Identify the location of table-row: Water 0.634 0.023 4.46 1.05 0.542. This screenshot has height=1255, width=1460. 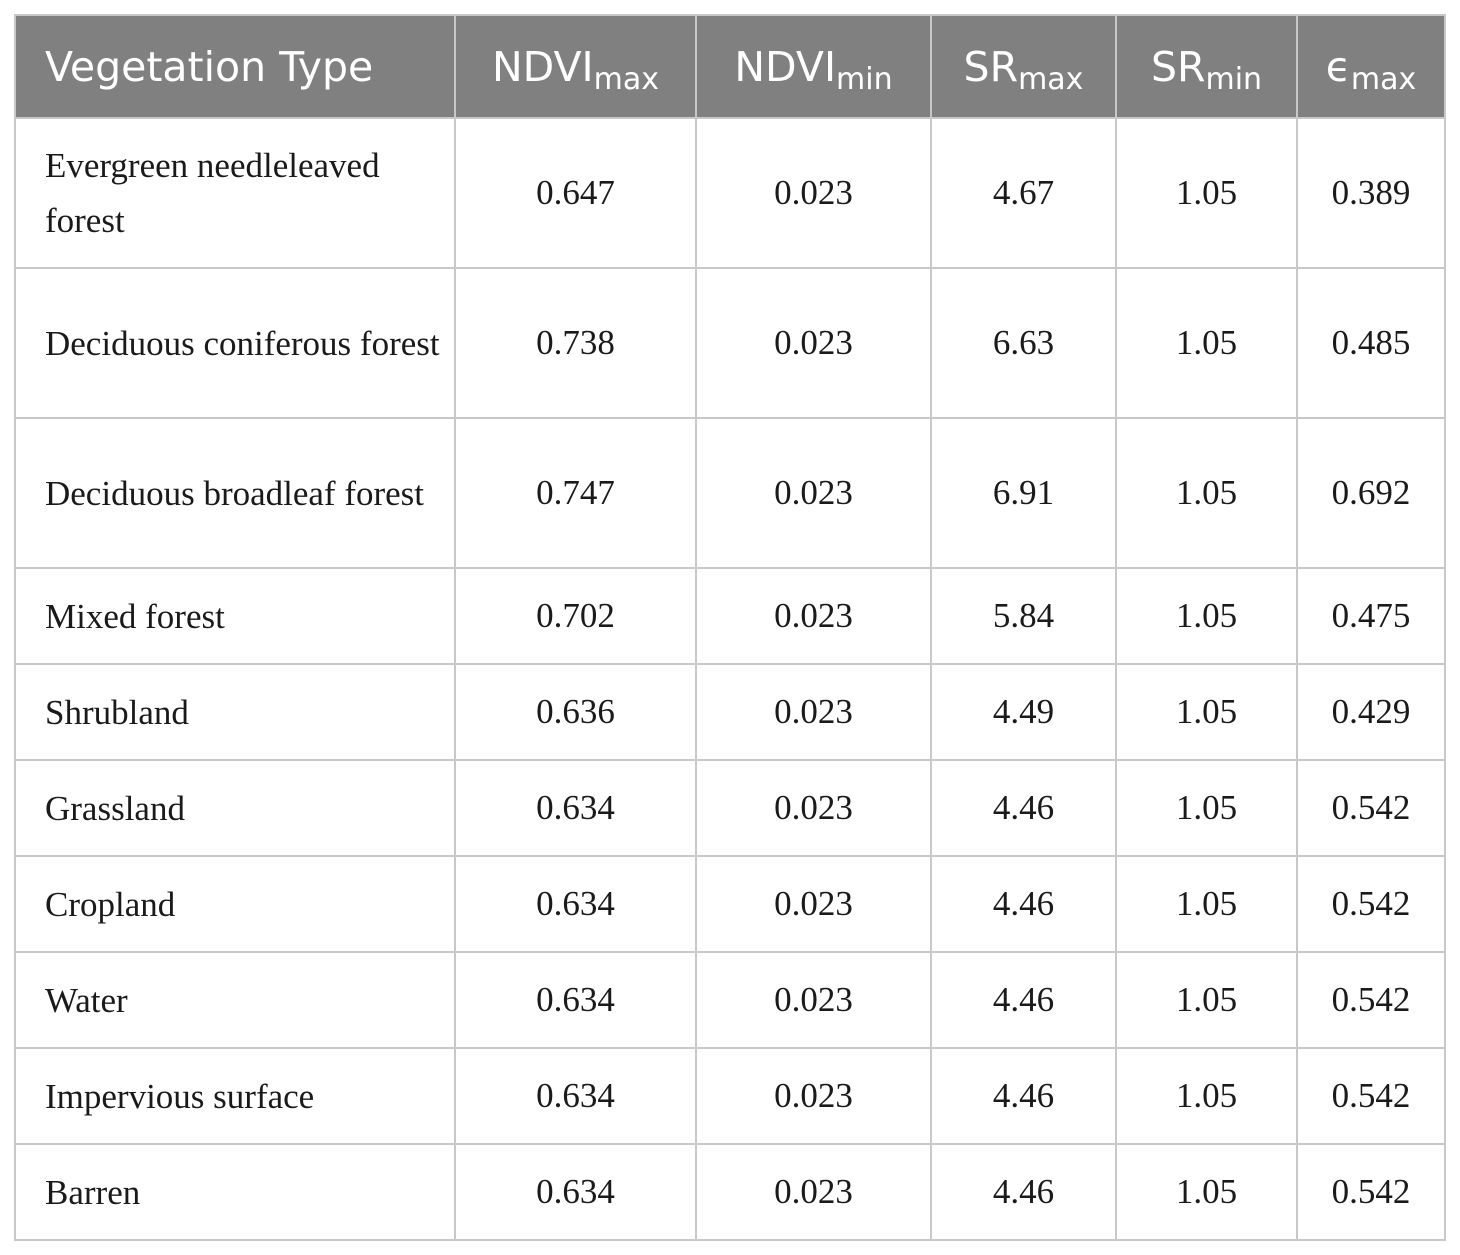
(730, 1000).